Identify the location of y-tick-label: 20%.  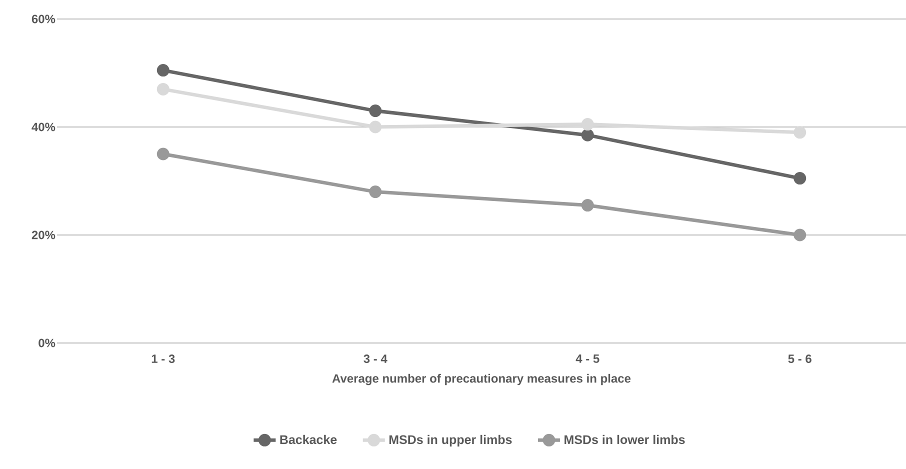
(44, 235).